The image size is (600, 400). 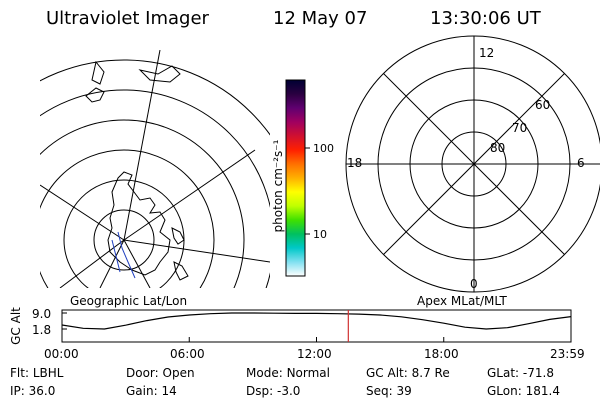 I want to click on status-seq: Seq: 39, so click(x=389, y=391).